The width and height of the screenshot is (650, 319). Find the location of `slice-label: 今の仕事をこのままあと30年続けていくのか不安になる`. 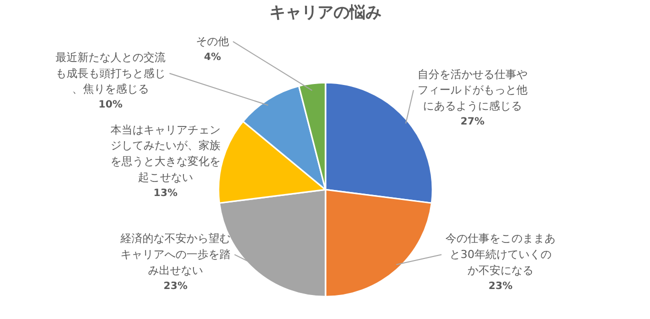

slice-label: 今の仕事をこのままあと30年続けていくのか不安になる is located at coordinates (501, 254).